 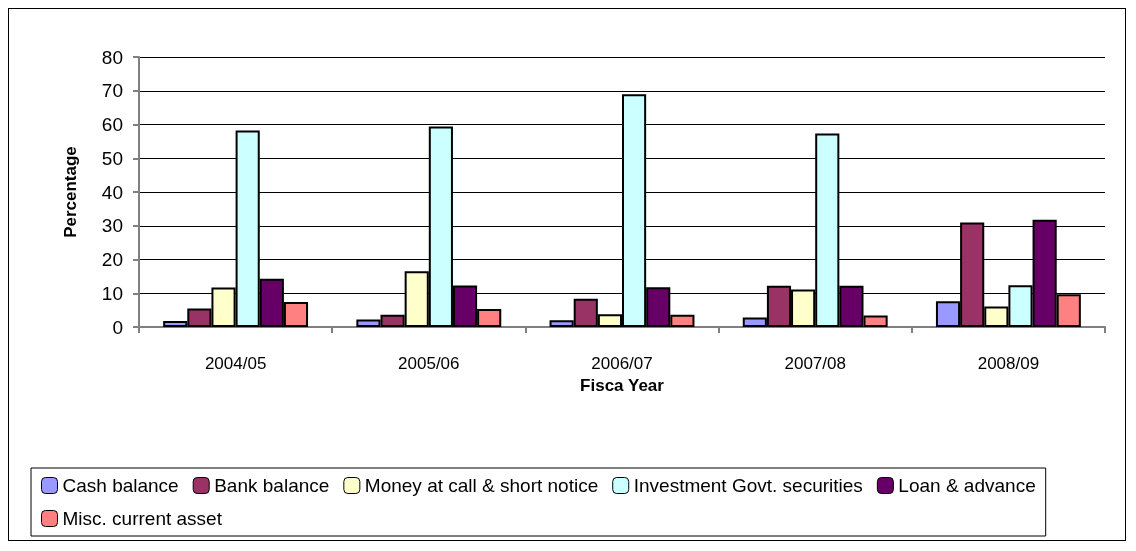 I want to click on y-tick-label: 0, so click(x=117, y=327).